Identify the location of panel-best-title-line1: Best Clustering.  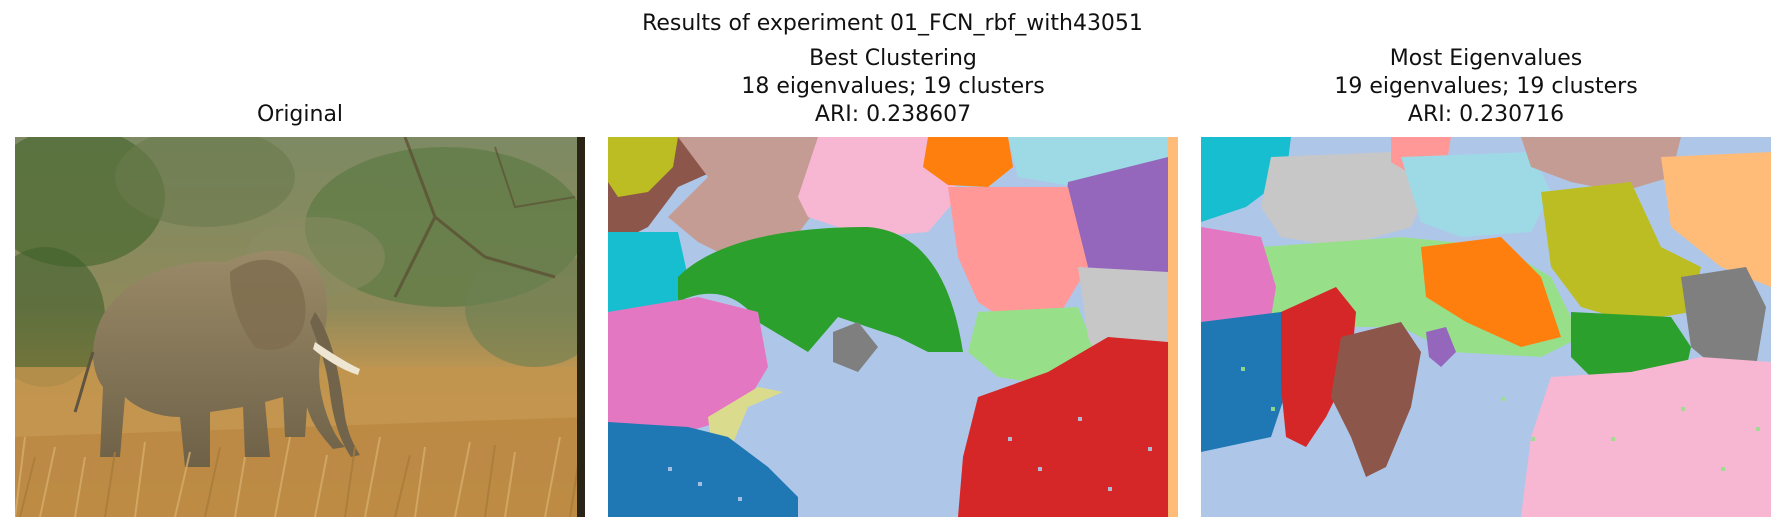
(893, 58).